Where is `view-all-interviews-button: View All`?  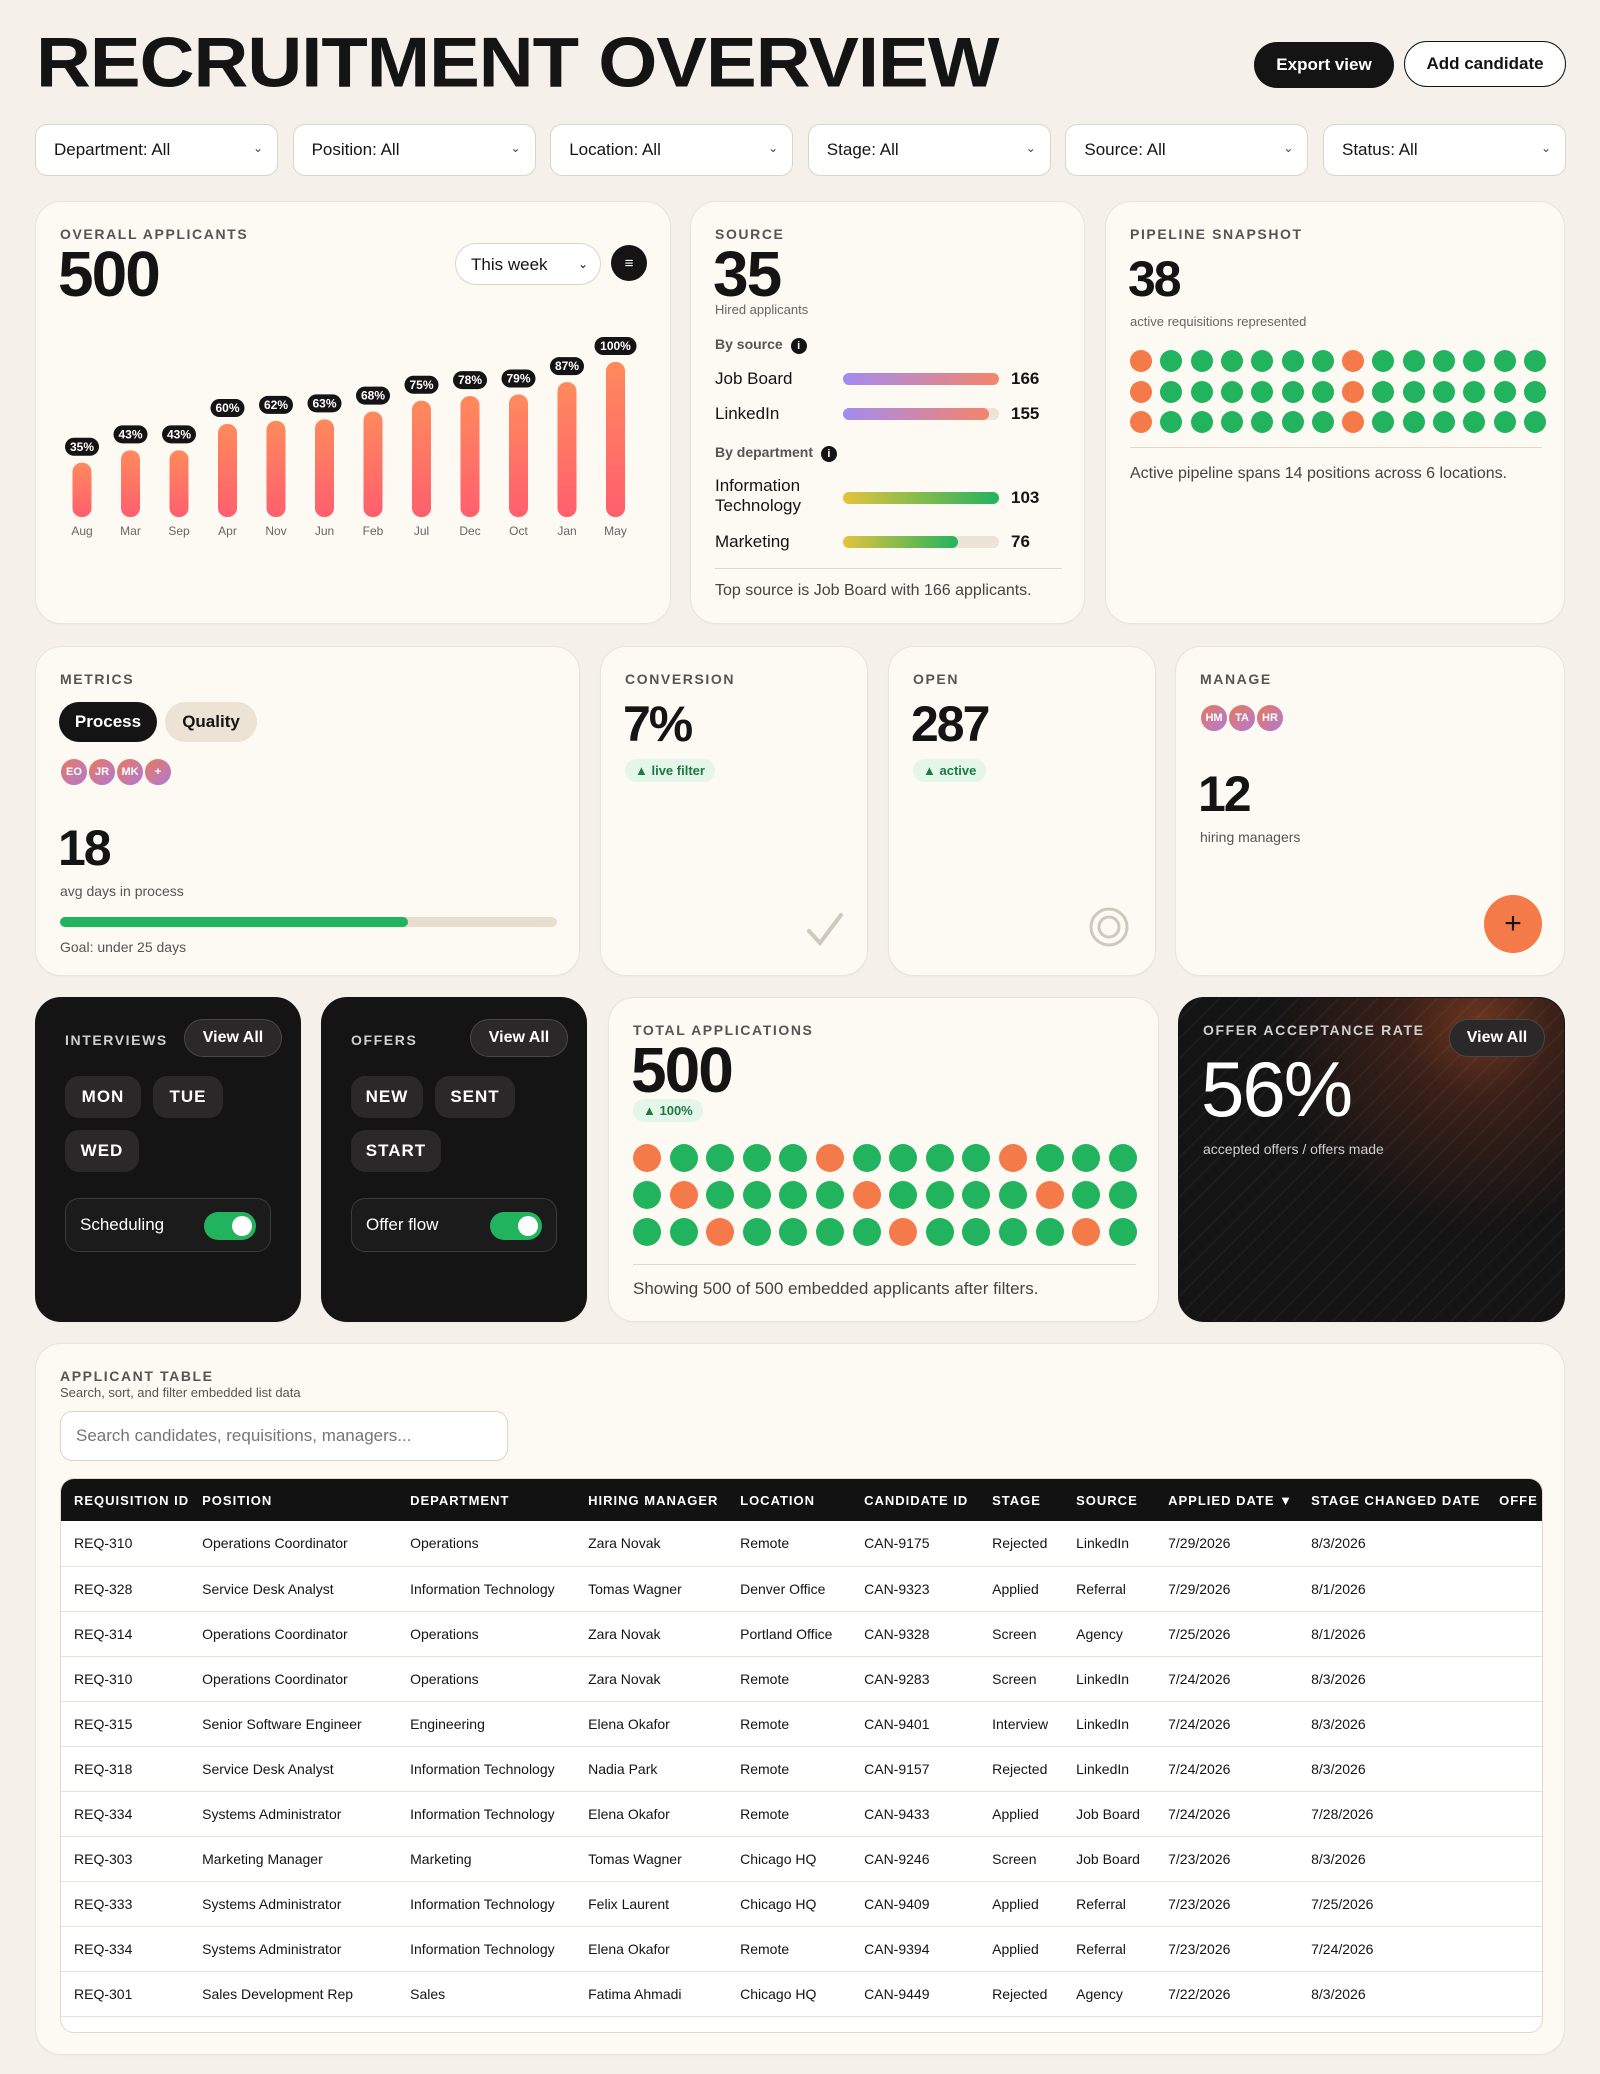 view-all-interviews-button: View All is located at coordinates (233, 1038).